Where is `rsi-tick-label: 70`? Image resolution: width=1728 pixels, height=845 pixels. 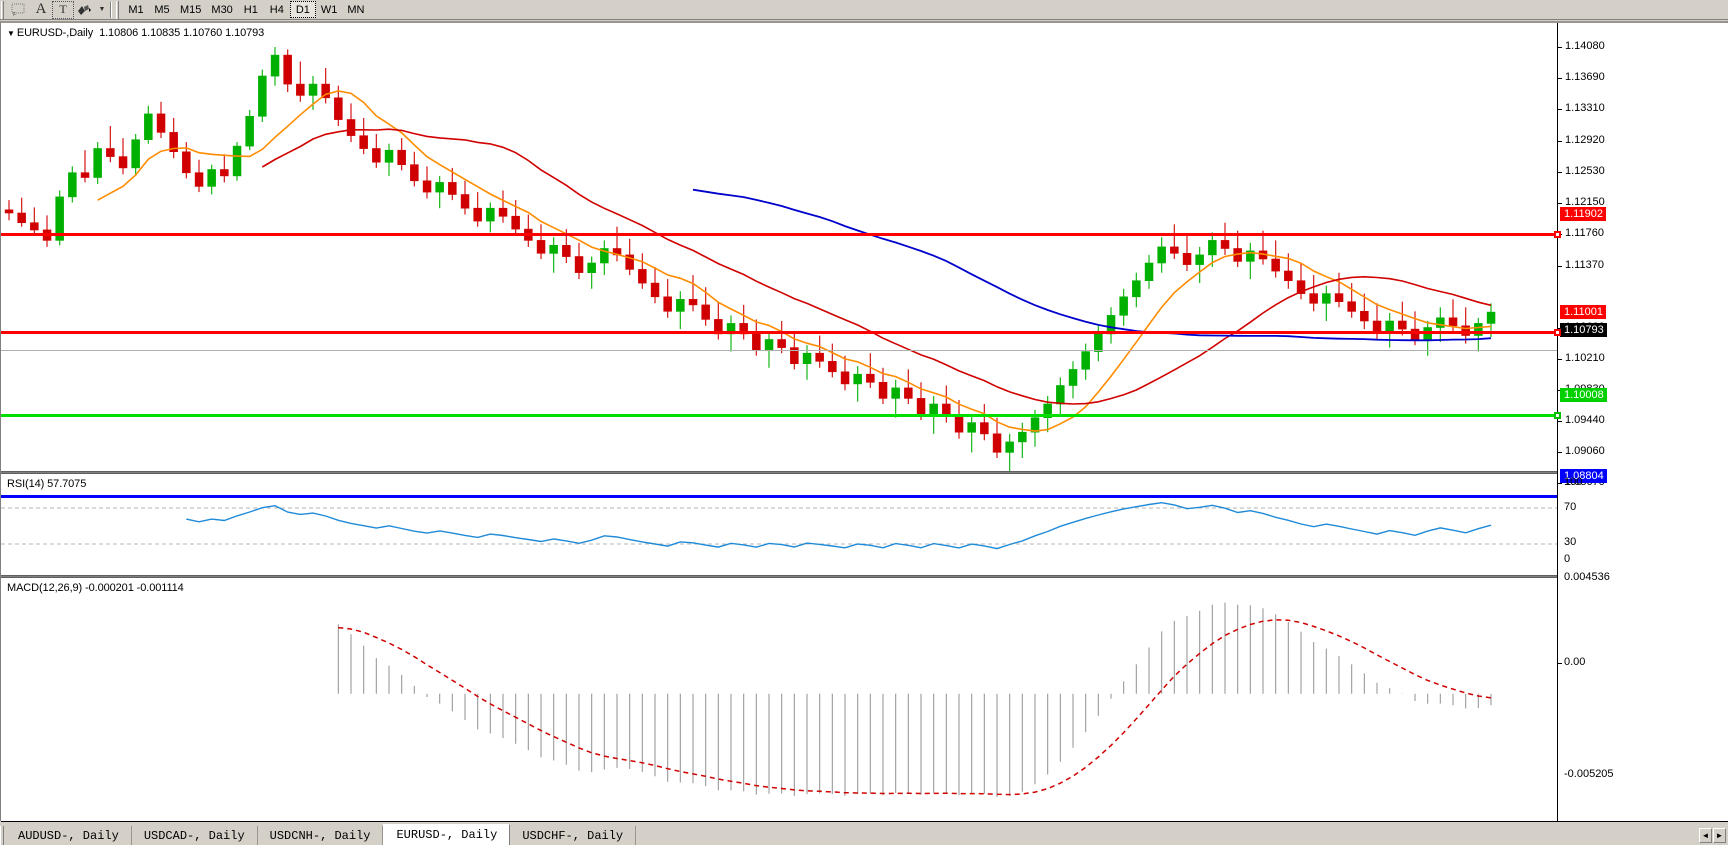 rsi-tick-label: 70 is located at coordinates (1570, 507).